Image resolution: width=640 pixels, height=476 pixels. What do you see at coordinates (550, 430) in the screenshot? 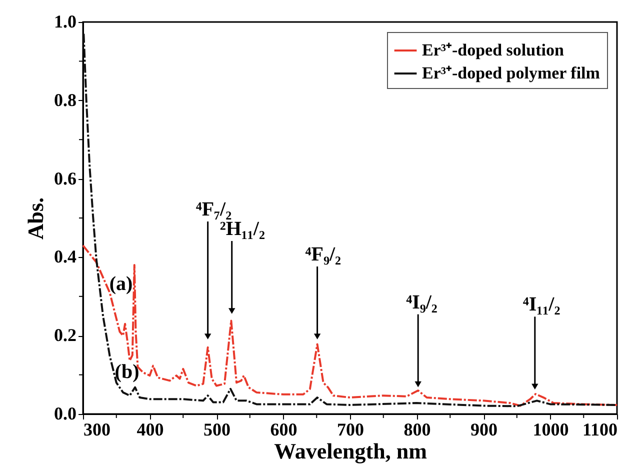
I see `x-tick-label: 1000` at bounding box center [550, 430].